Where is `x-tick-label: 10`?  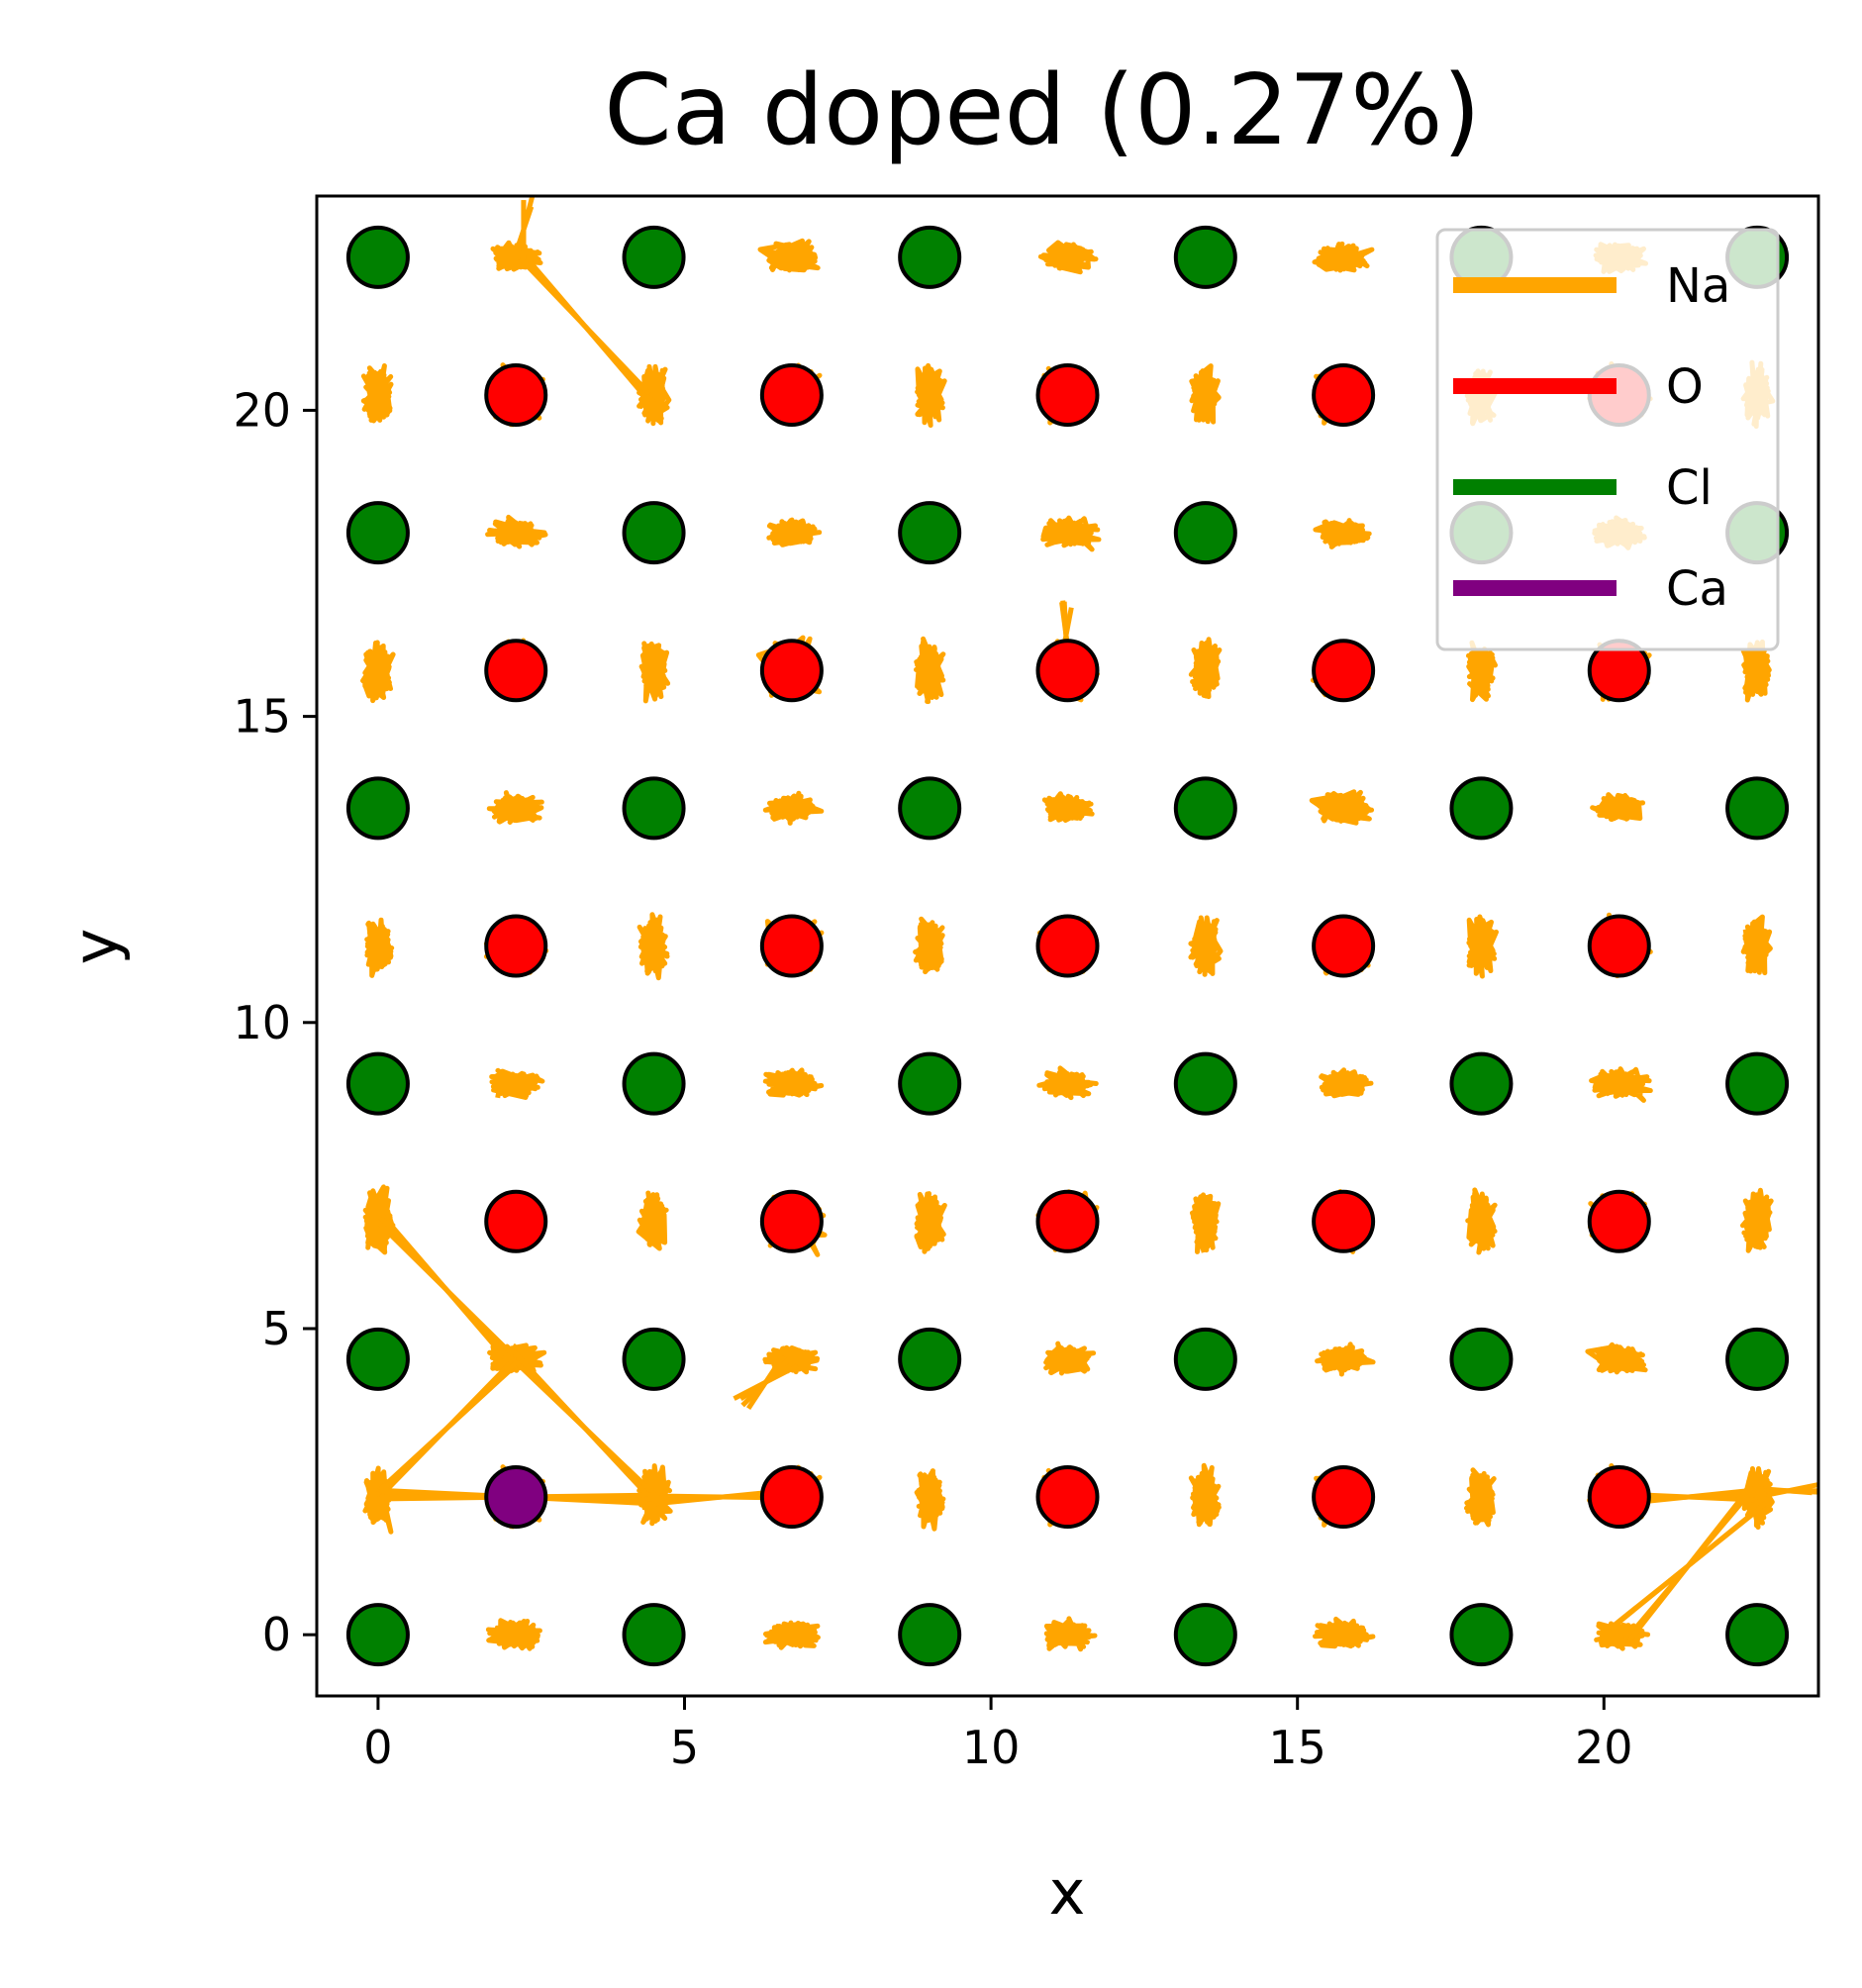
x-tick-label: 10 is located at coordinates (991, 1747).